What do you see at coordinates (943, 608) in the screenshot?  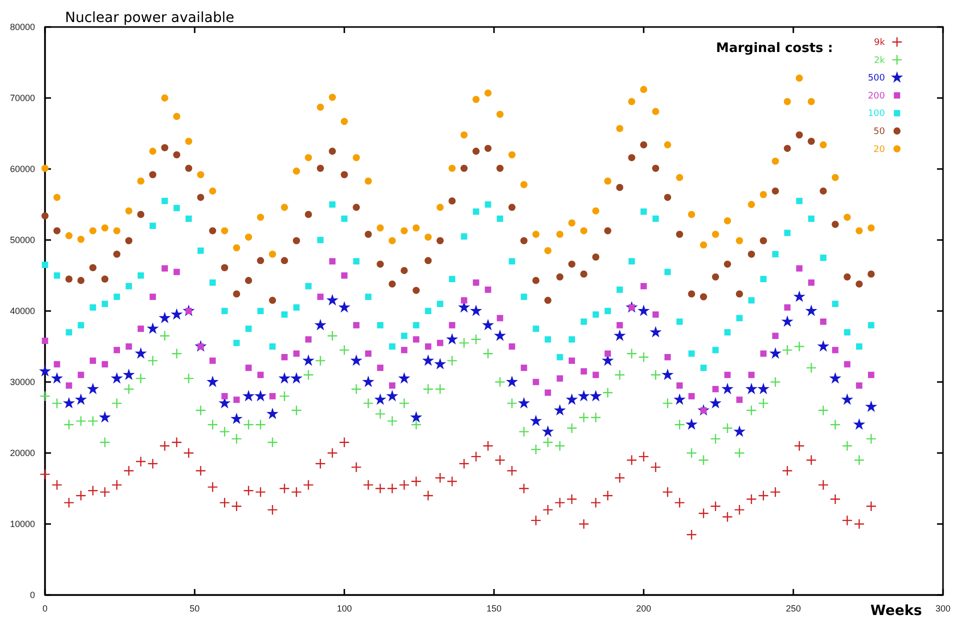 I see `x-tick-label: 300` at bounding box center [943, 608].